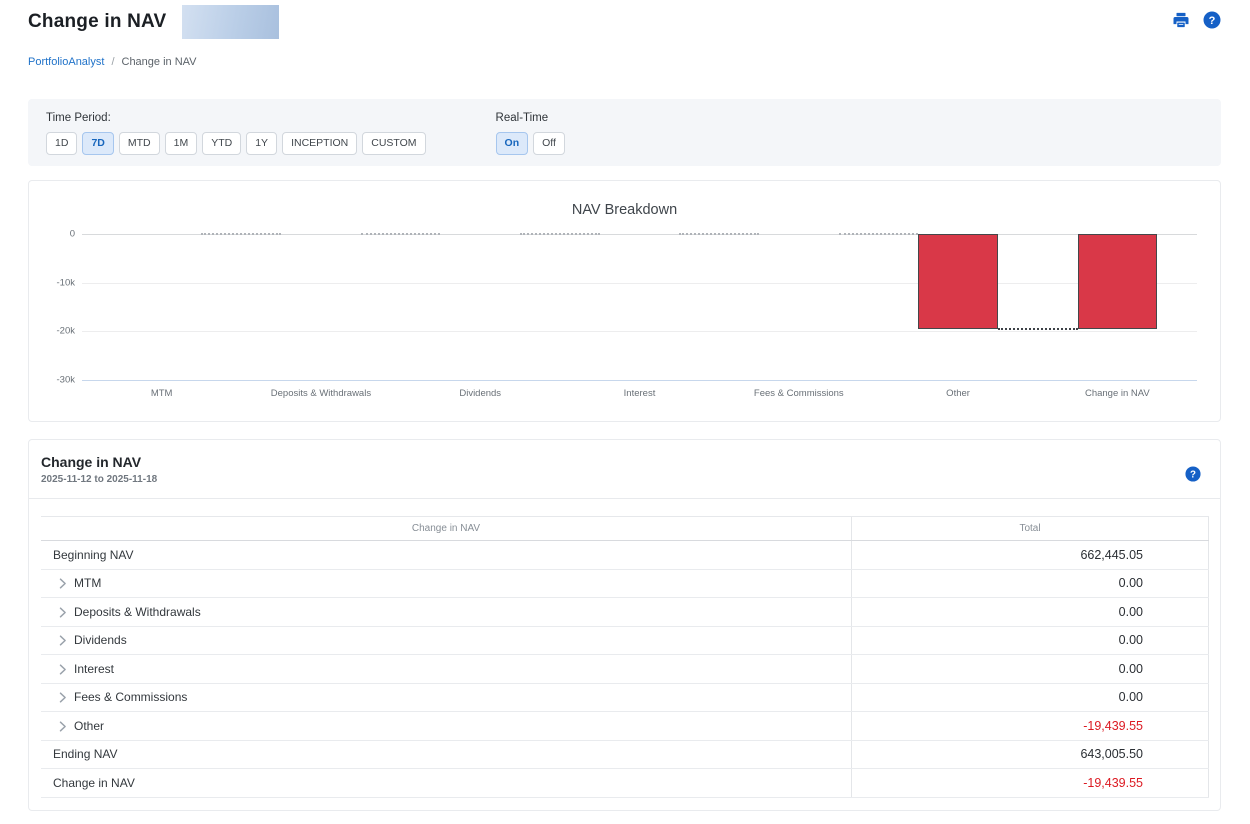 Image resolution: width=1250 pixels, height=824 pixels. What do you see at coordinates (1117, 393) in the screenshot?
I see `x-axis-label: Change in NAV` at bounding box center [1117, 393].